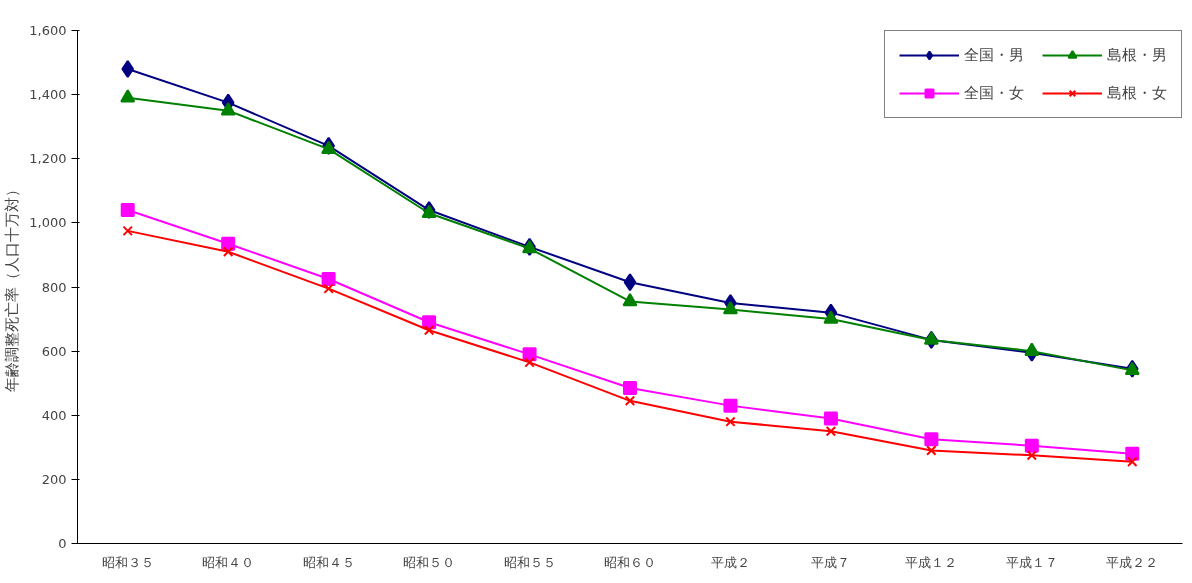  Describe the element at coordinates (48, 159) in the screenshot. I see `y-tick-label: 1,200` at that location.